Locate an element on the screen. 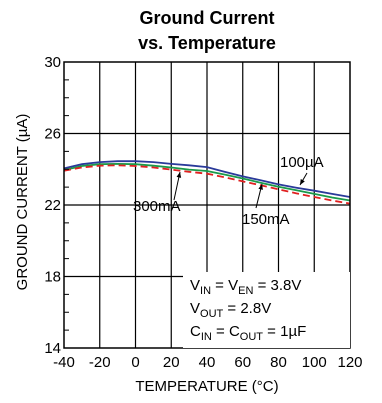 Image resolution: width=382 pixels, height=403 pixels. label-100ua-arrowhead is located at coordinates (302, 182).